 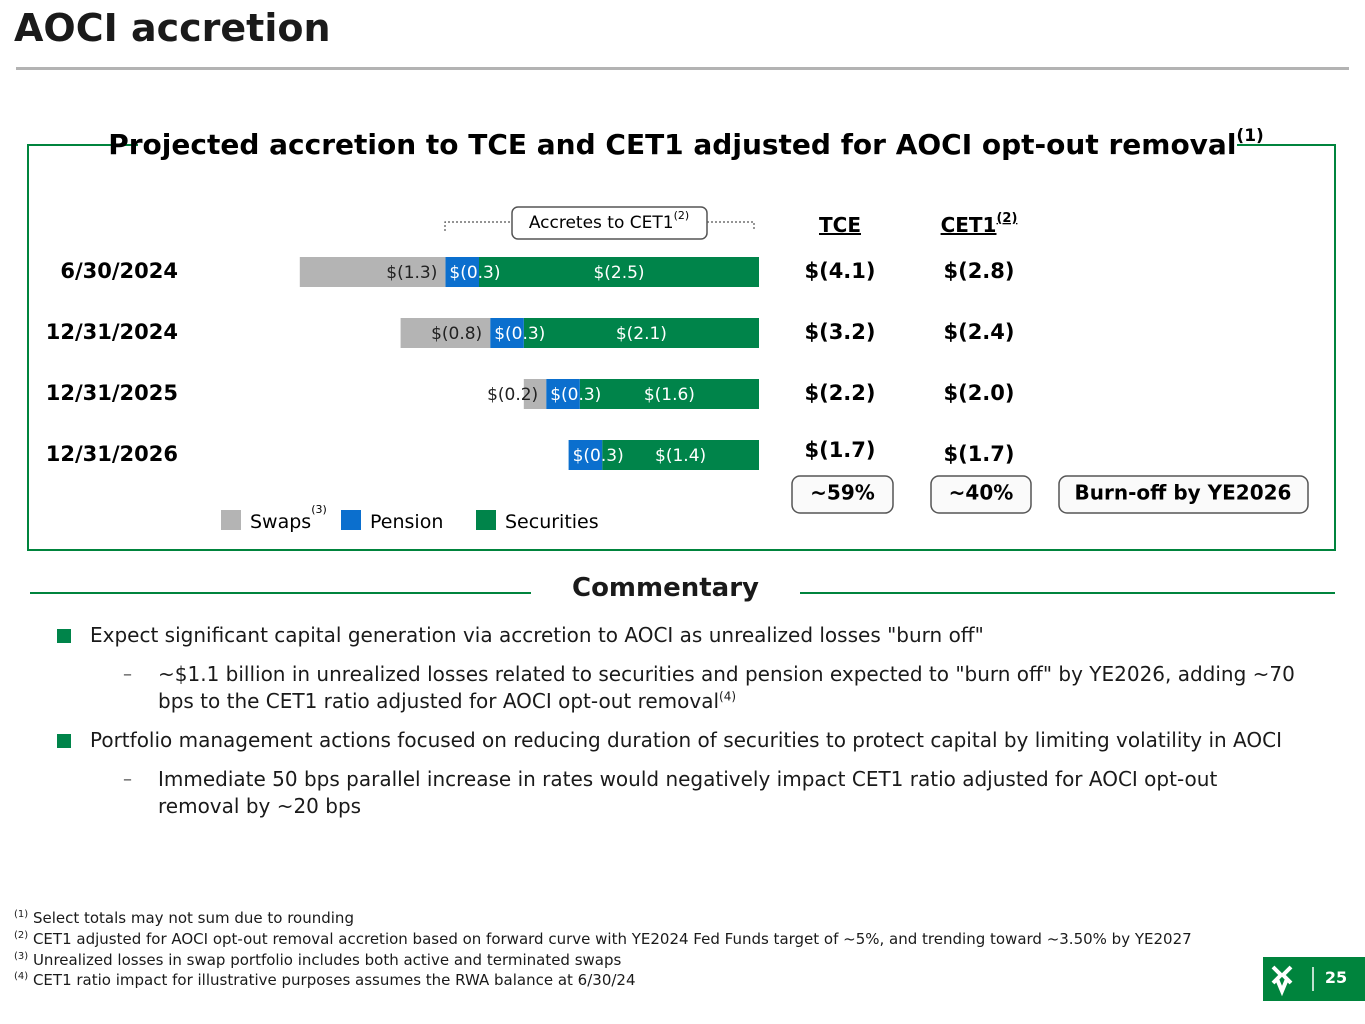 What do you see at coordinates (319, 509) in the screenshot?
I see `legend-sup: (3)` at bounding box center [319, 509].